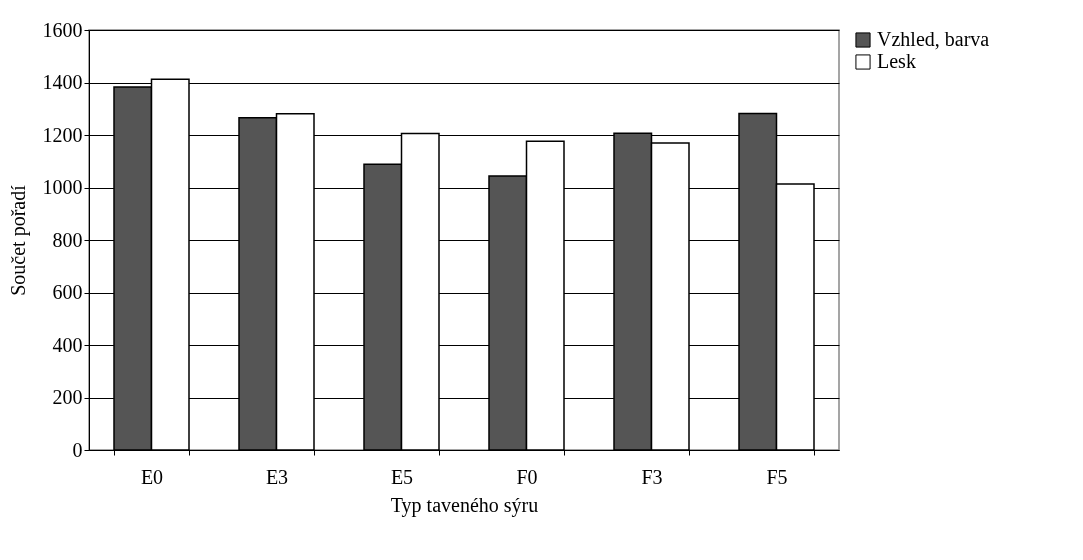 The height and width of the screenshot is (560, 1083). Describe the element at coordinates (652, 476) in the screenshot. I see `x-tick-label: F3` at that location.